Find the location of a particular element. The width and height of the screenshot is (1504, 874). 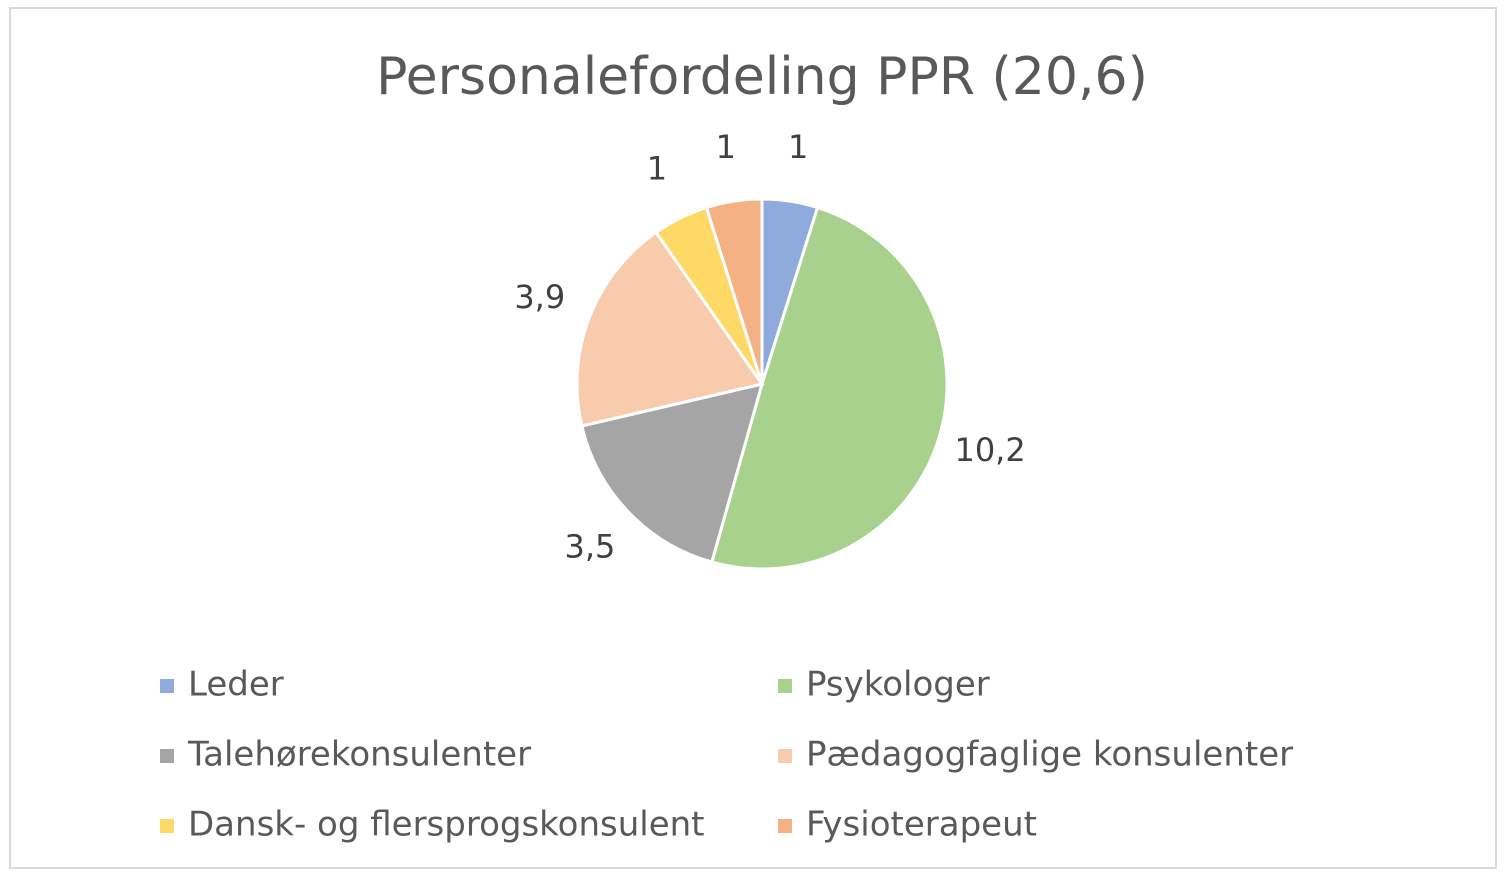

legend-label: Pædagogfaglige konsulenter is located at coordinates (1049, 755).